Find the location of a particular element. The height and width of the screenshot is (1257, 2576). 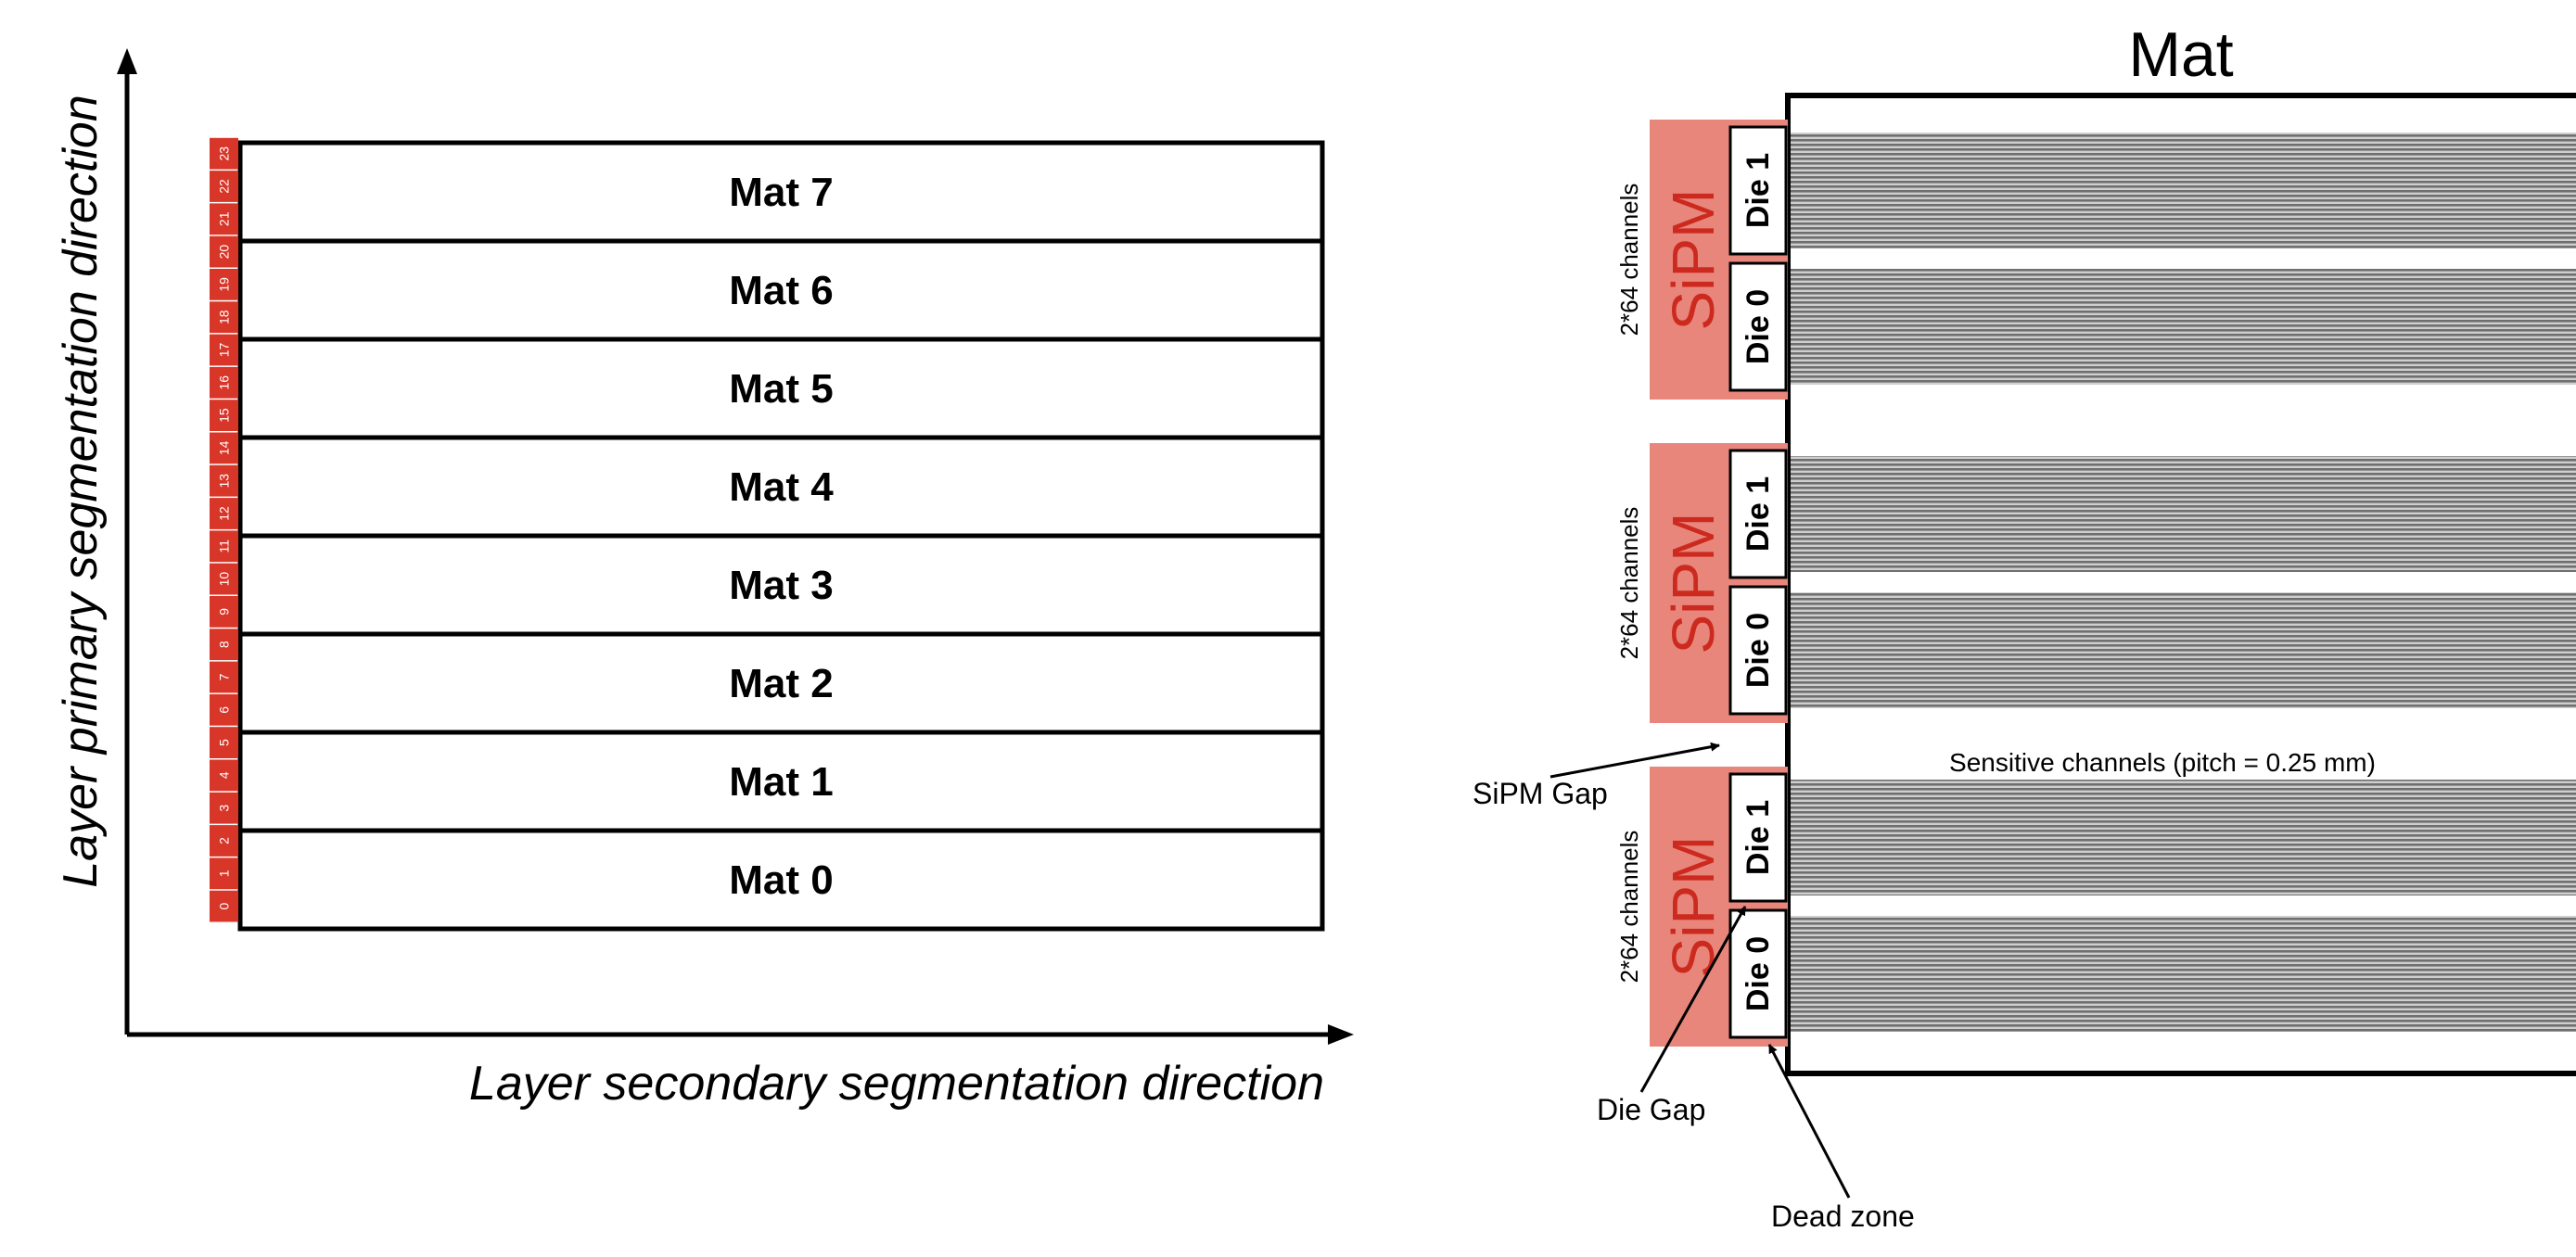

channel-cell: 20 is located at coordinates (224, 251).